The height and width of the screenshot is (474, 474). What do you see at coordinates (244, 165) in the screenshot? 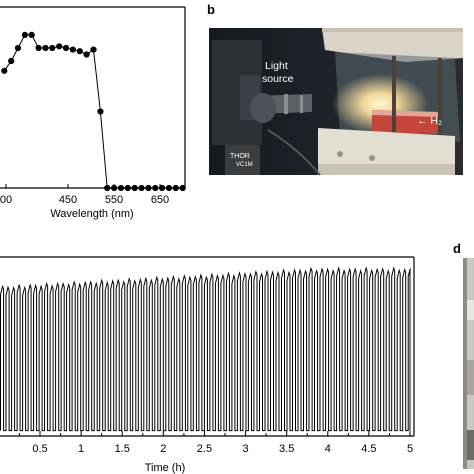
I see `photo-equipment-text-2: VC1M` at bounding box center [244, 165].